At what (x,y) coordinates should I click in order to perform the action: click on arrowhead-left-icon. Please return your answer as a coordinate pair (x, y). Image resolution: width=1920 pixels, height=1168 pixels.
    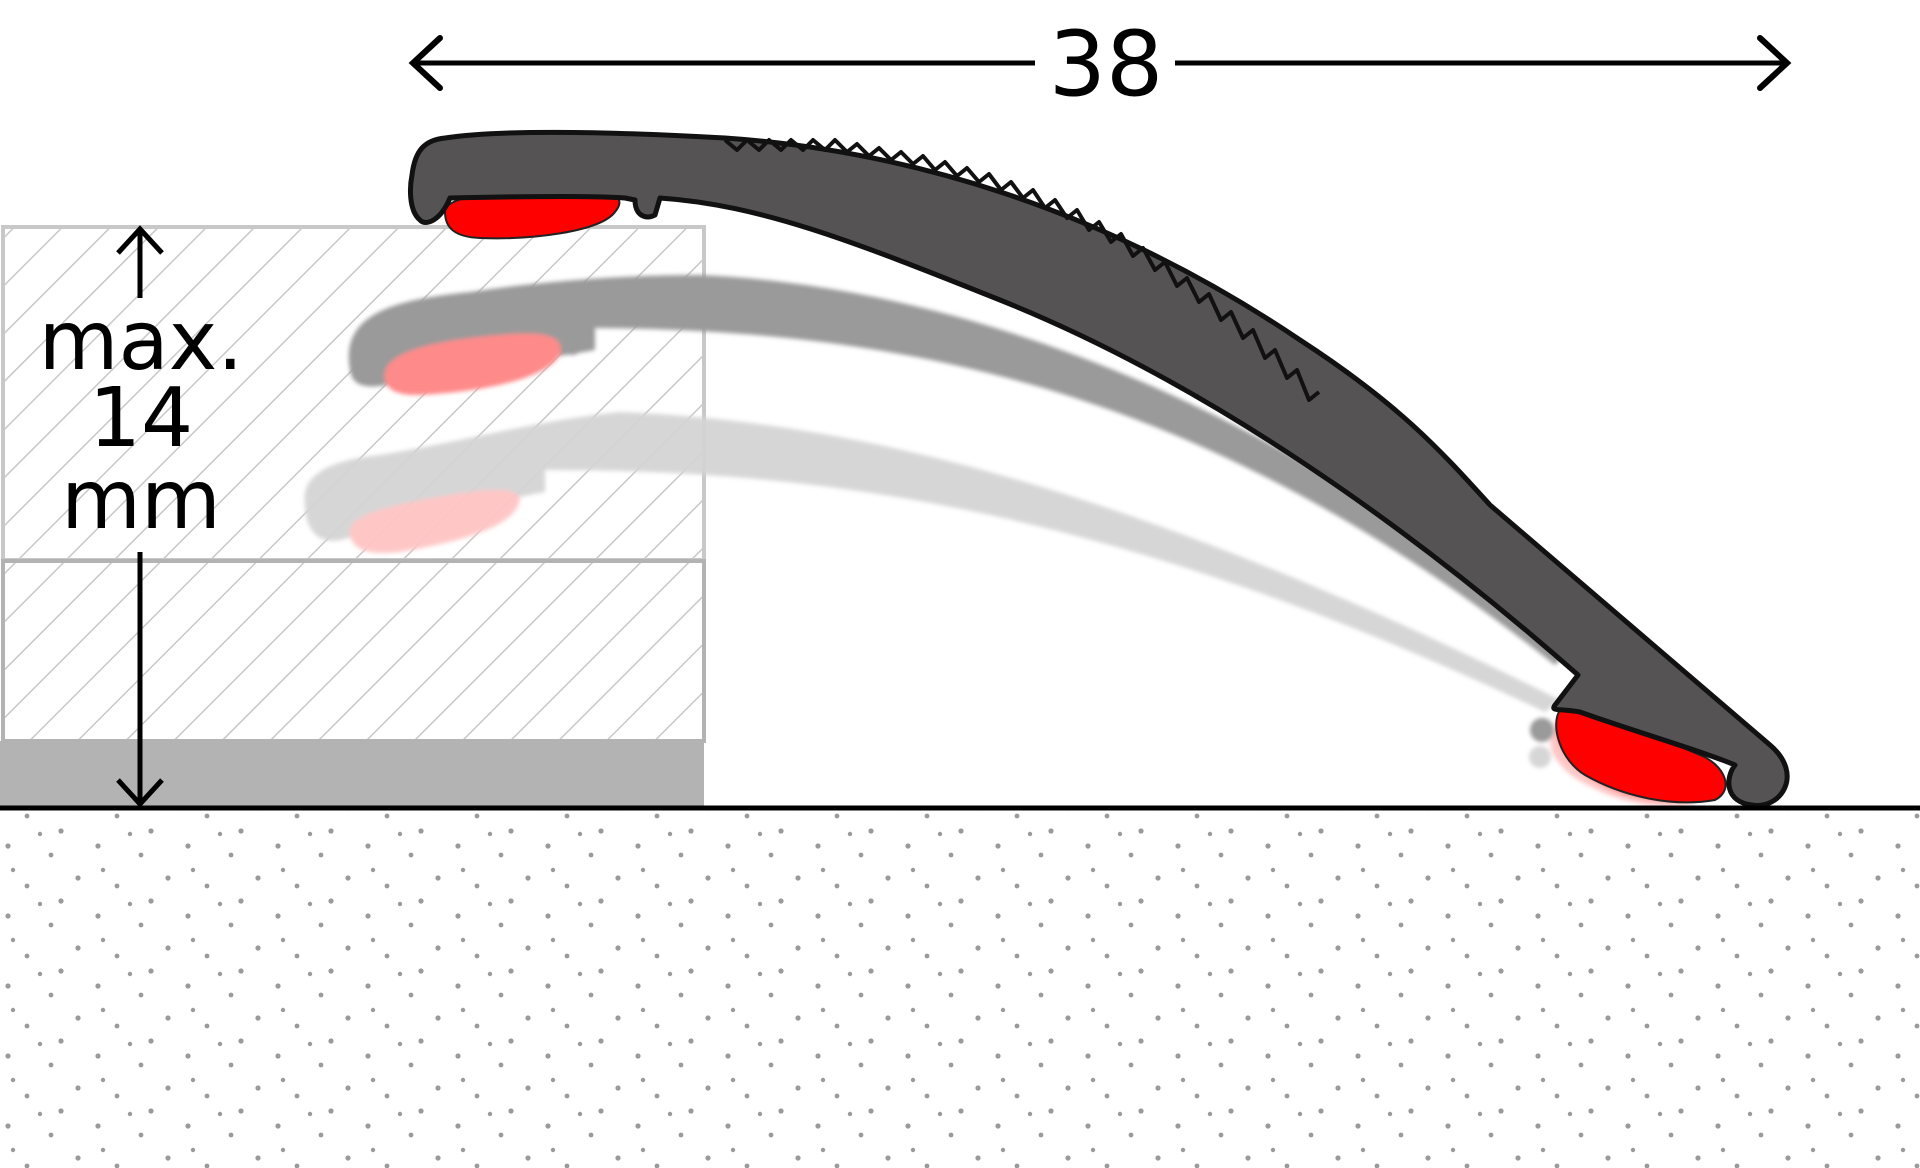
    Looking at the image, I should click on (425, 63).